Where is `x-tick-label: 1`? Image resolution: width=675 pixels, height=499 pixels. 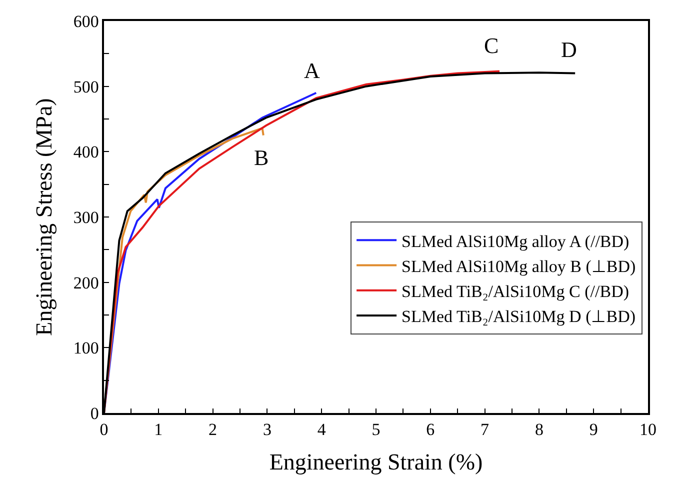
x-tick-label: 1 is located at coordinates (158, 430).